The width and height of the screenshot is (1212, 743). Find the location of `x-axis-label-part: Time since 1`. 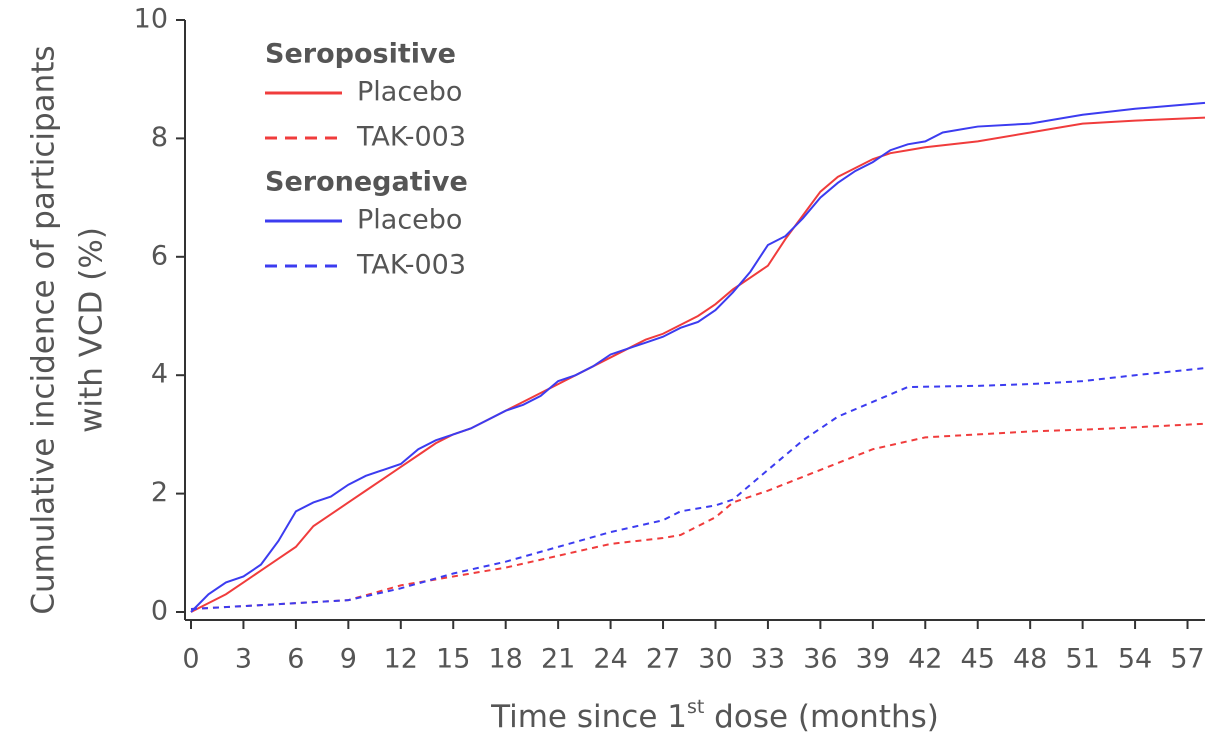

x-axis-label-part: Time since 1 is located at coordinates (588, 717).